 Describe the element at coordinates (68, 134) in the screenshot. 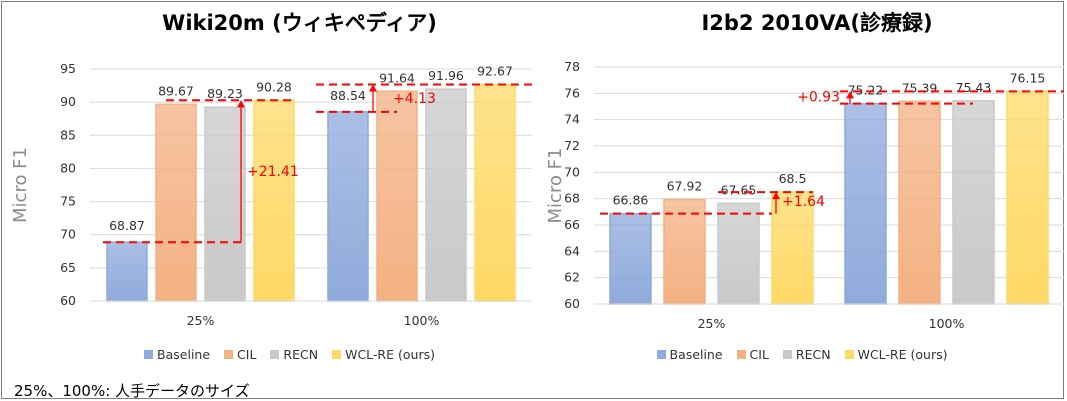

I see `y-tick-label: 85` at that location.